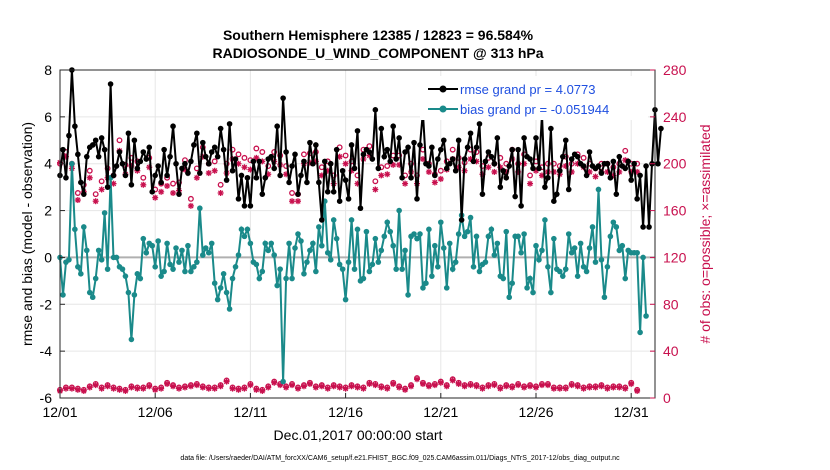 Image resolution: width=830 pixels, height=470 pixels. What do you see at coordinates (46, 398) in the screenshot?
I see `y-tick-label: -6` at bounding box center [46, 398].